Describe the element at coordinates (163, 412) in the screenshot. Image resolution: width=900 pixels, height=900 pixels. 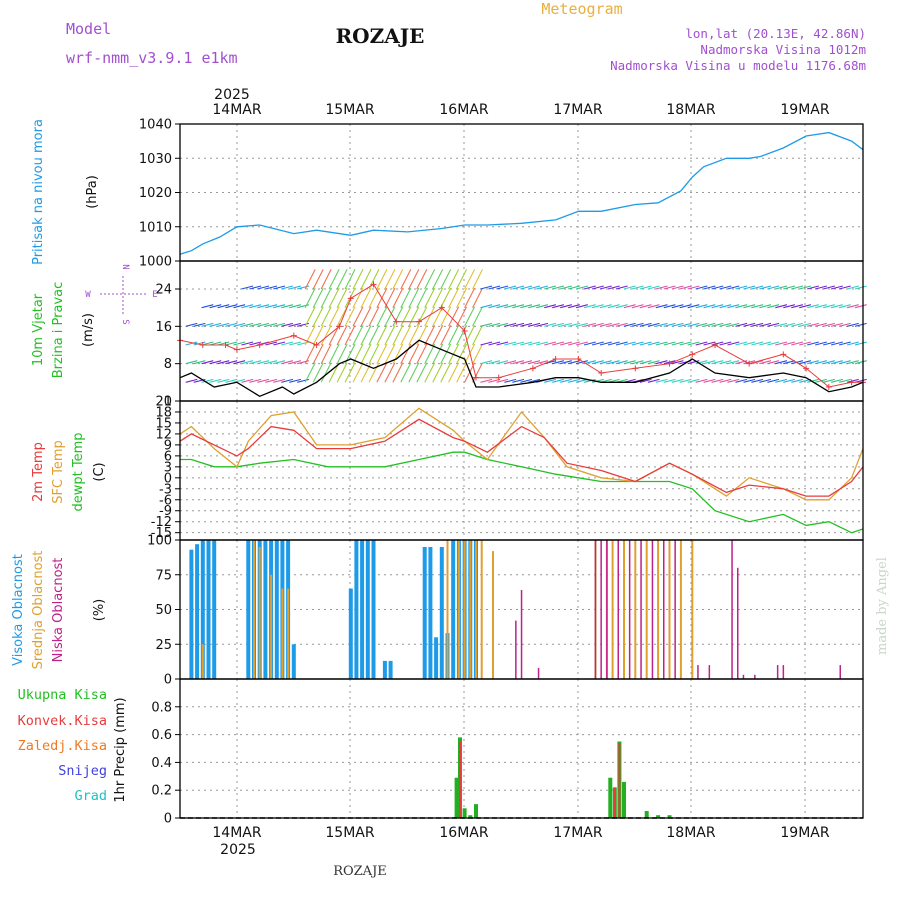
I see `temperature-ytick-label: 18` at that location.